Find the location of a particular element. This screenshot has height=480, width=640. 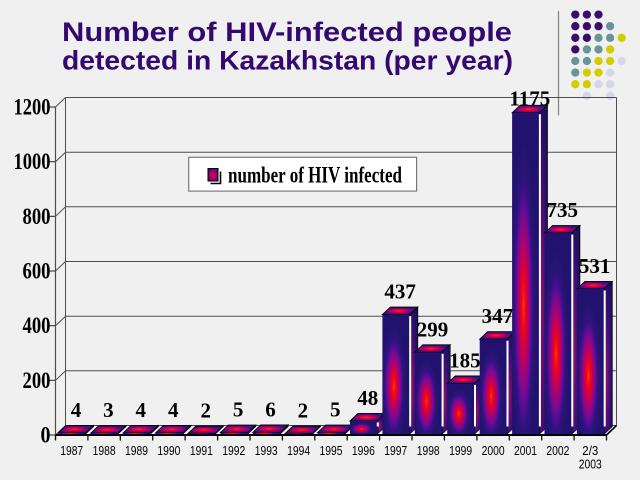

svg-text: 1991 is located at coordinates (201, 451).